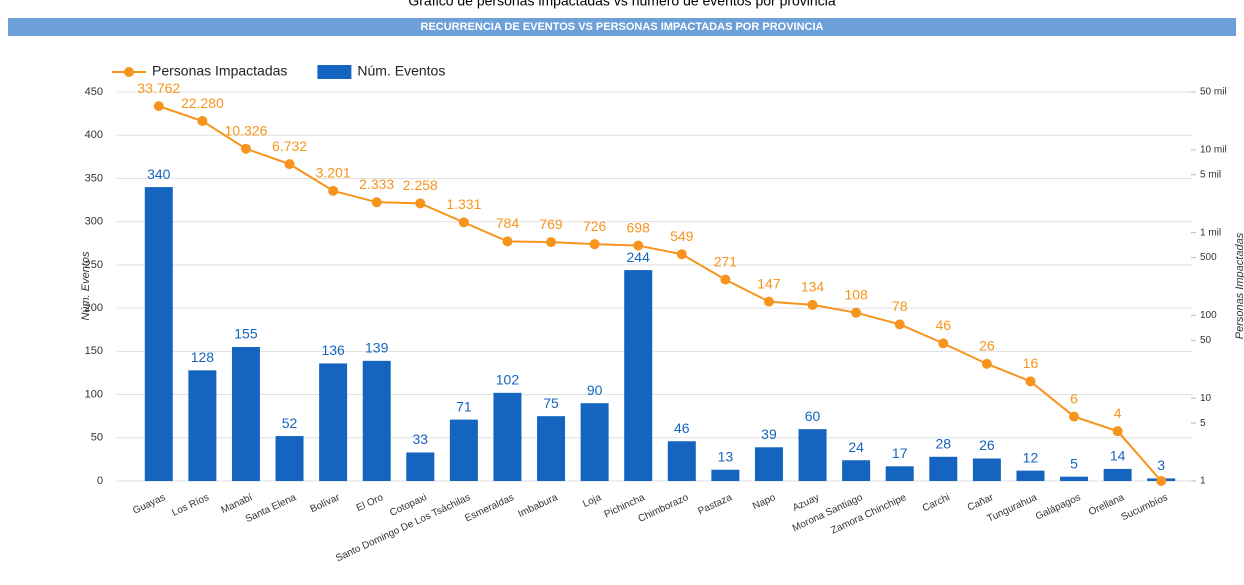 This screenshot has width=1244, height=585. Describe the element at coordinates (1239, 285) in the screenshot. I see `y2-axis-title: Personas Impactadas` at that location.